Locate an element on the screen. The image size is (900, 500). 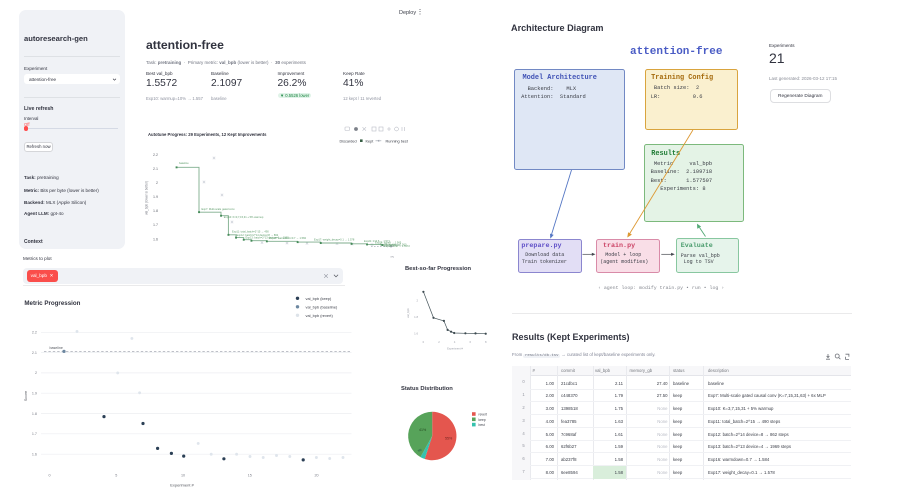
svg-text: val_bpb (revert) is located at coordinates (320, 315).